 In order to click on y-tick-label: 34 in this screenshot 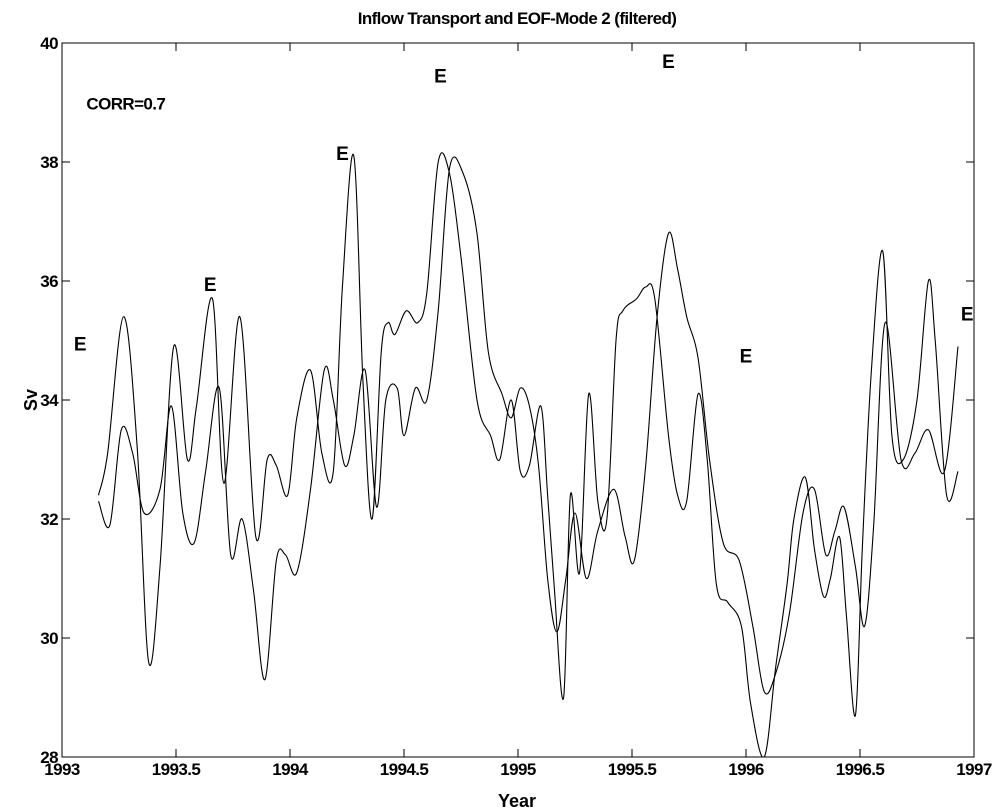, I will do `click(49, 400)`.